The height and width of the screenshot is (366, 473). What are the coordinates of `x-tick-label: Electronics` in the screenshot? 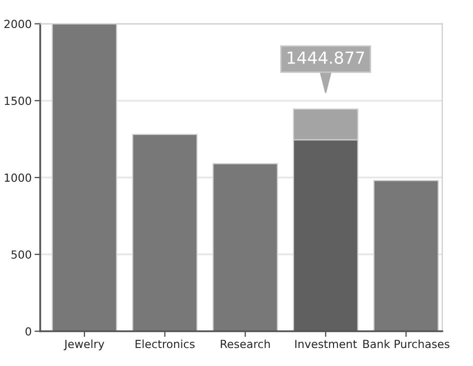 It's located at (165, 344).